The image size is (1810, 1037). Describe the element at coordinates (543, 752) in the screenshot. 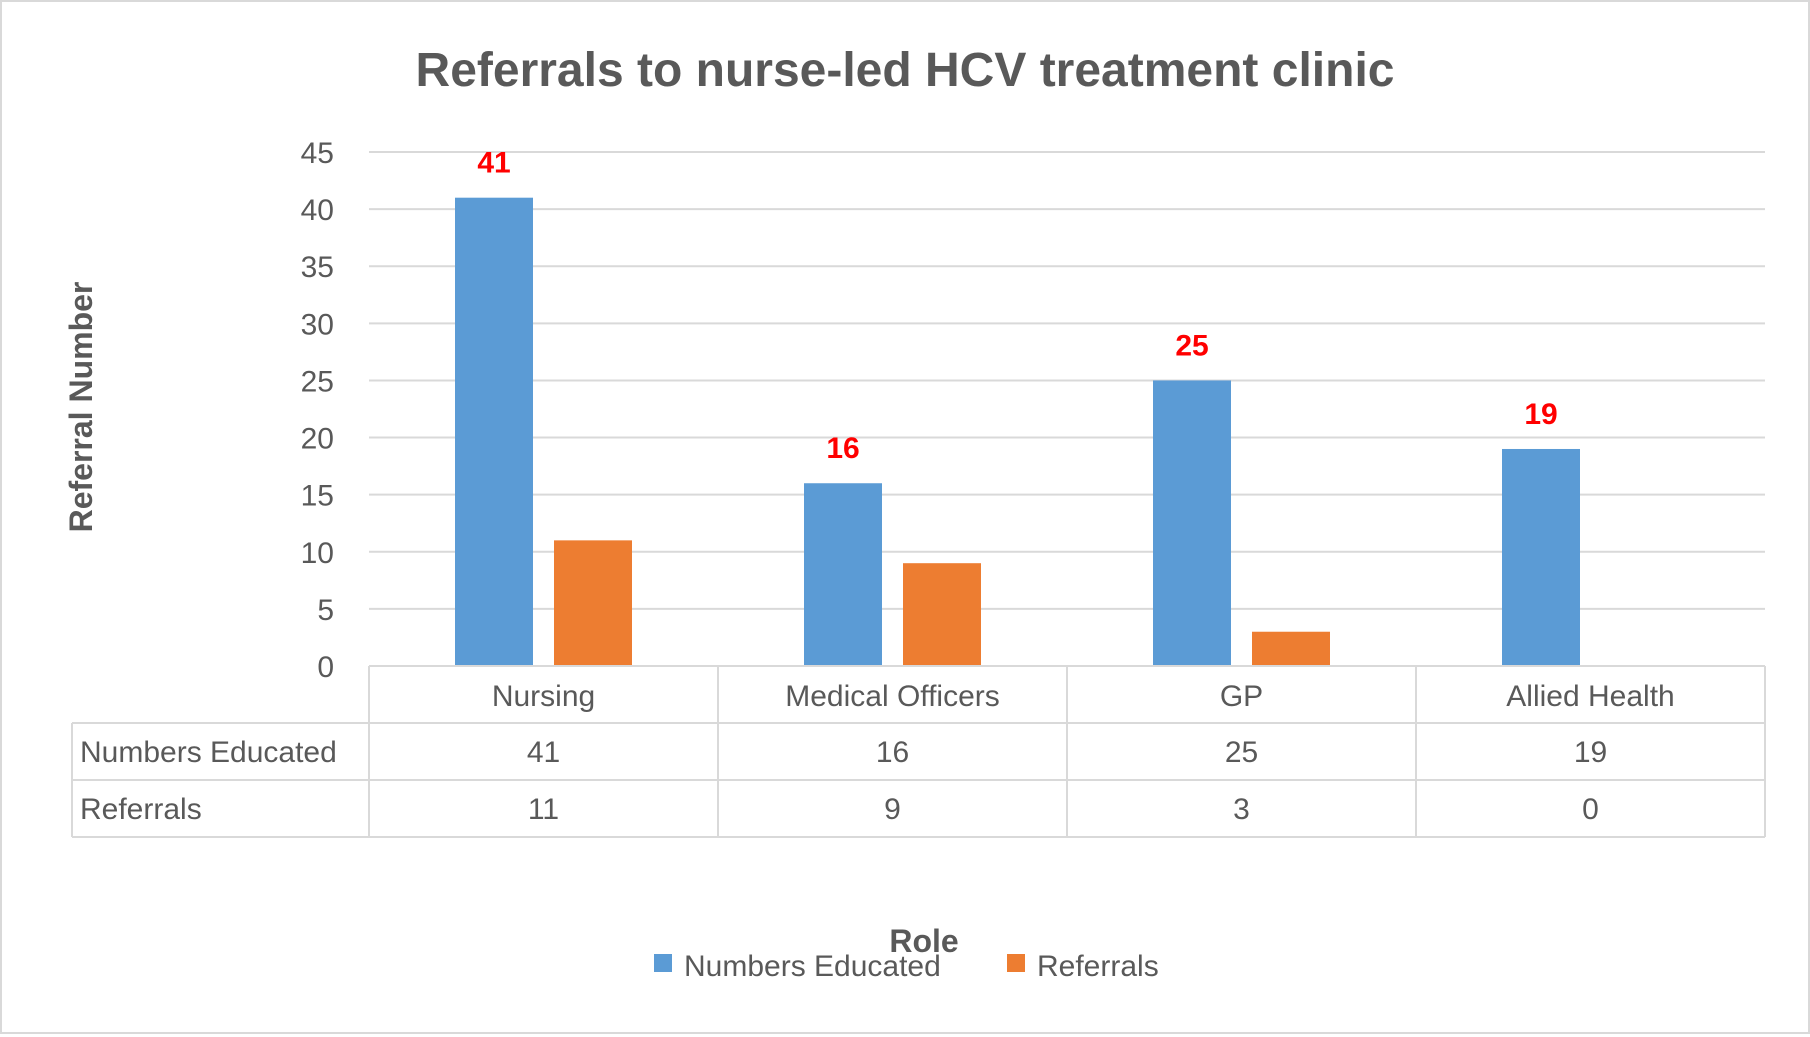

I see `table-cell: 41` at that location.